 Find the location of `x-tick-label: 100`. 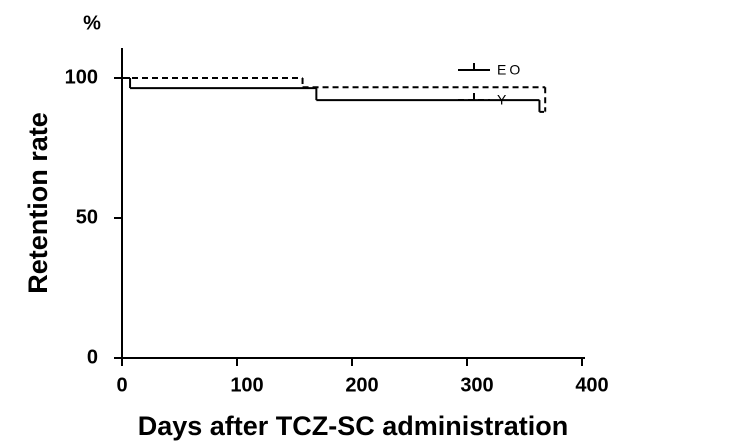

x-tick-label: 100 is located at coordinates (246, 385).